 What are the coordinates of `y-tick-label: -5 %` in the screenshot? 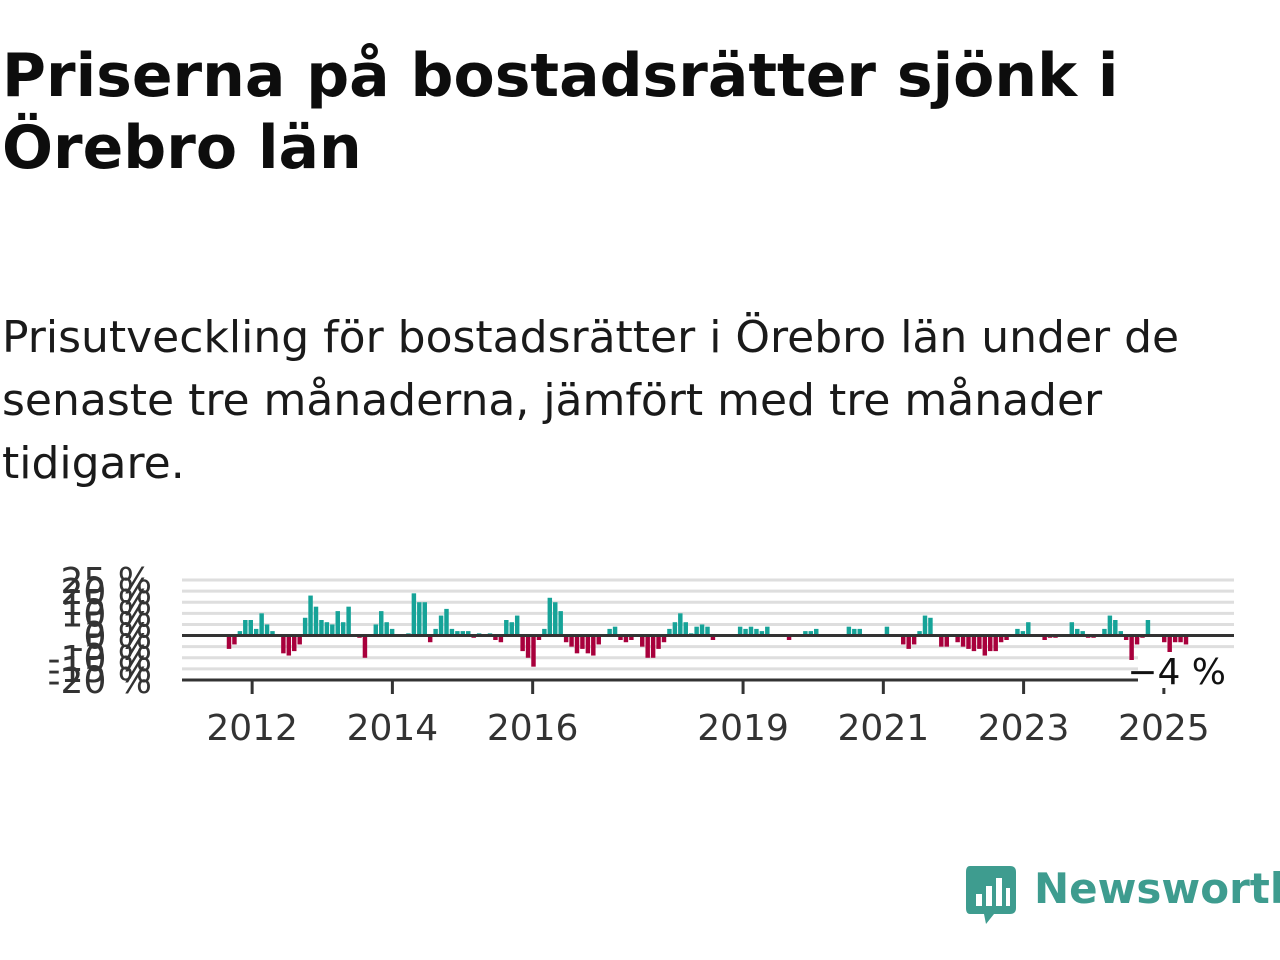 It's located at (111, 648).